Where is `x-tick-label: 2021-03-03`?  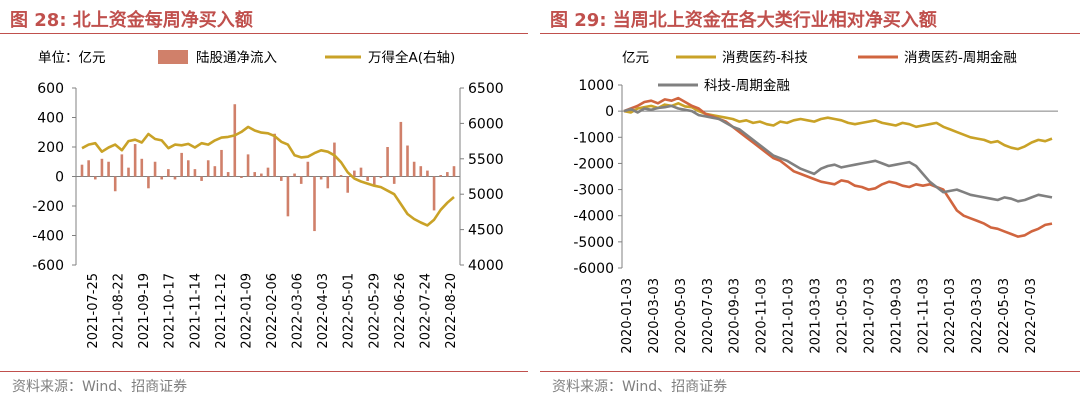 x-tick-label: 2021-03-03 is located at coordinates (816, 316).